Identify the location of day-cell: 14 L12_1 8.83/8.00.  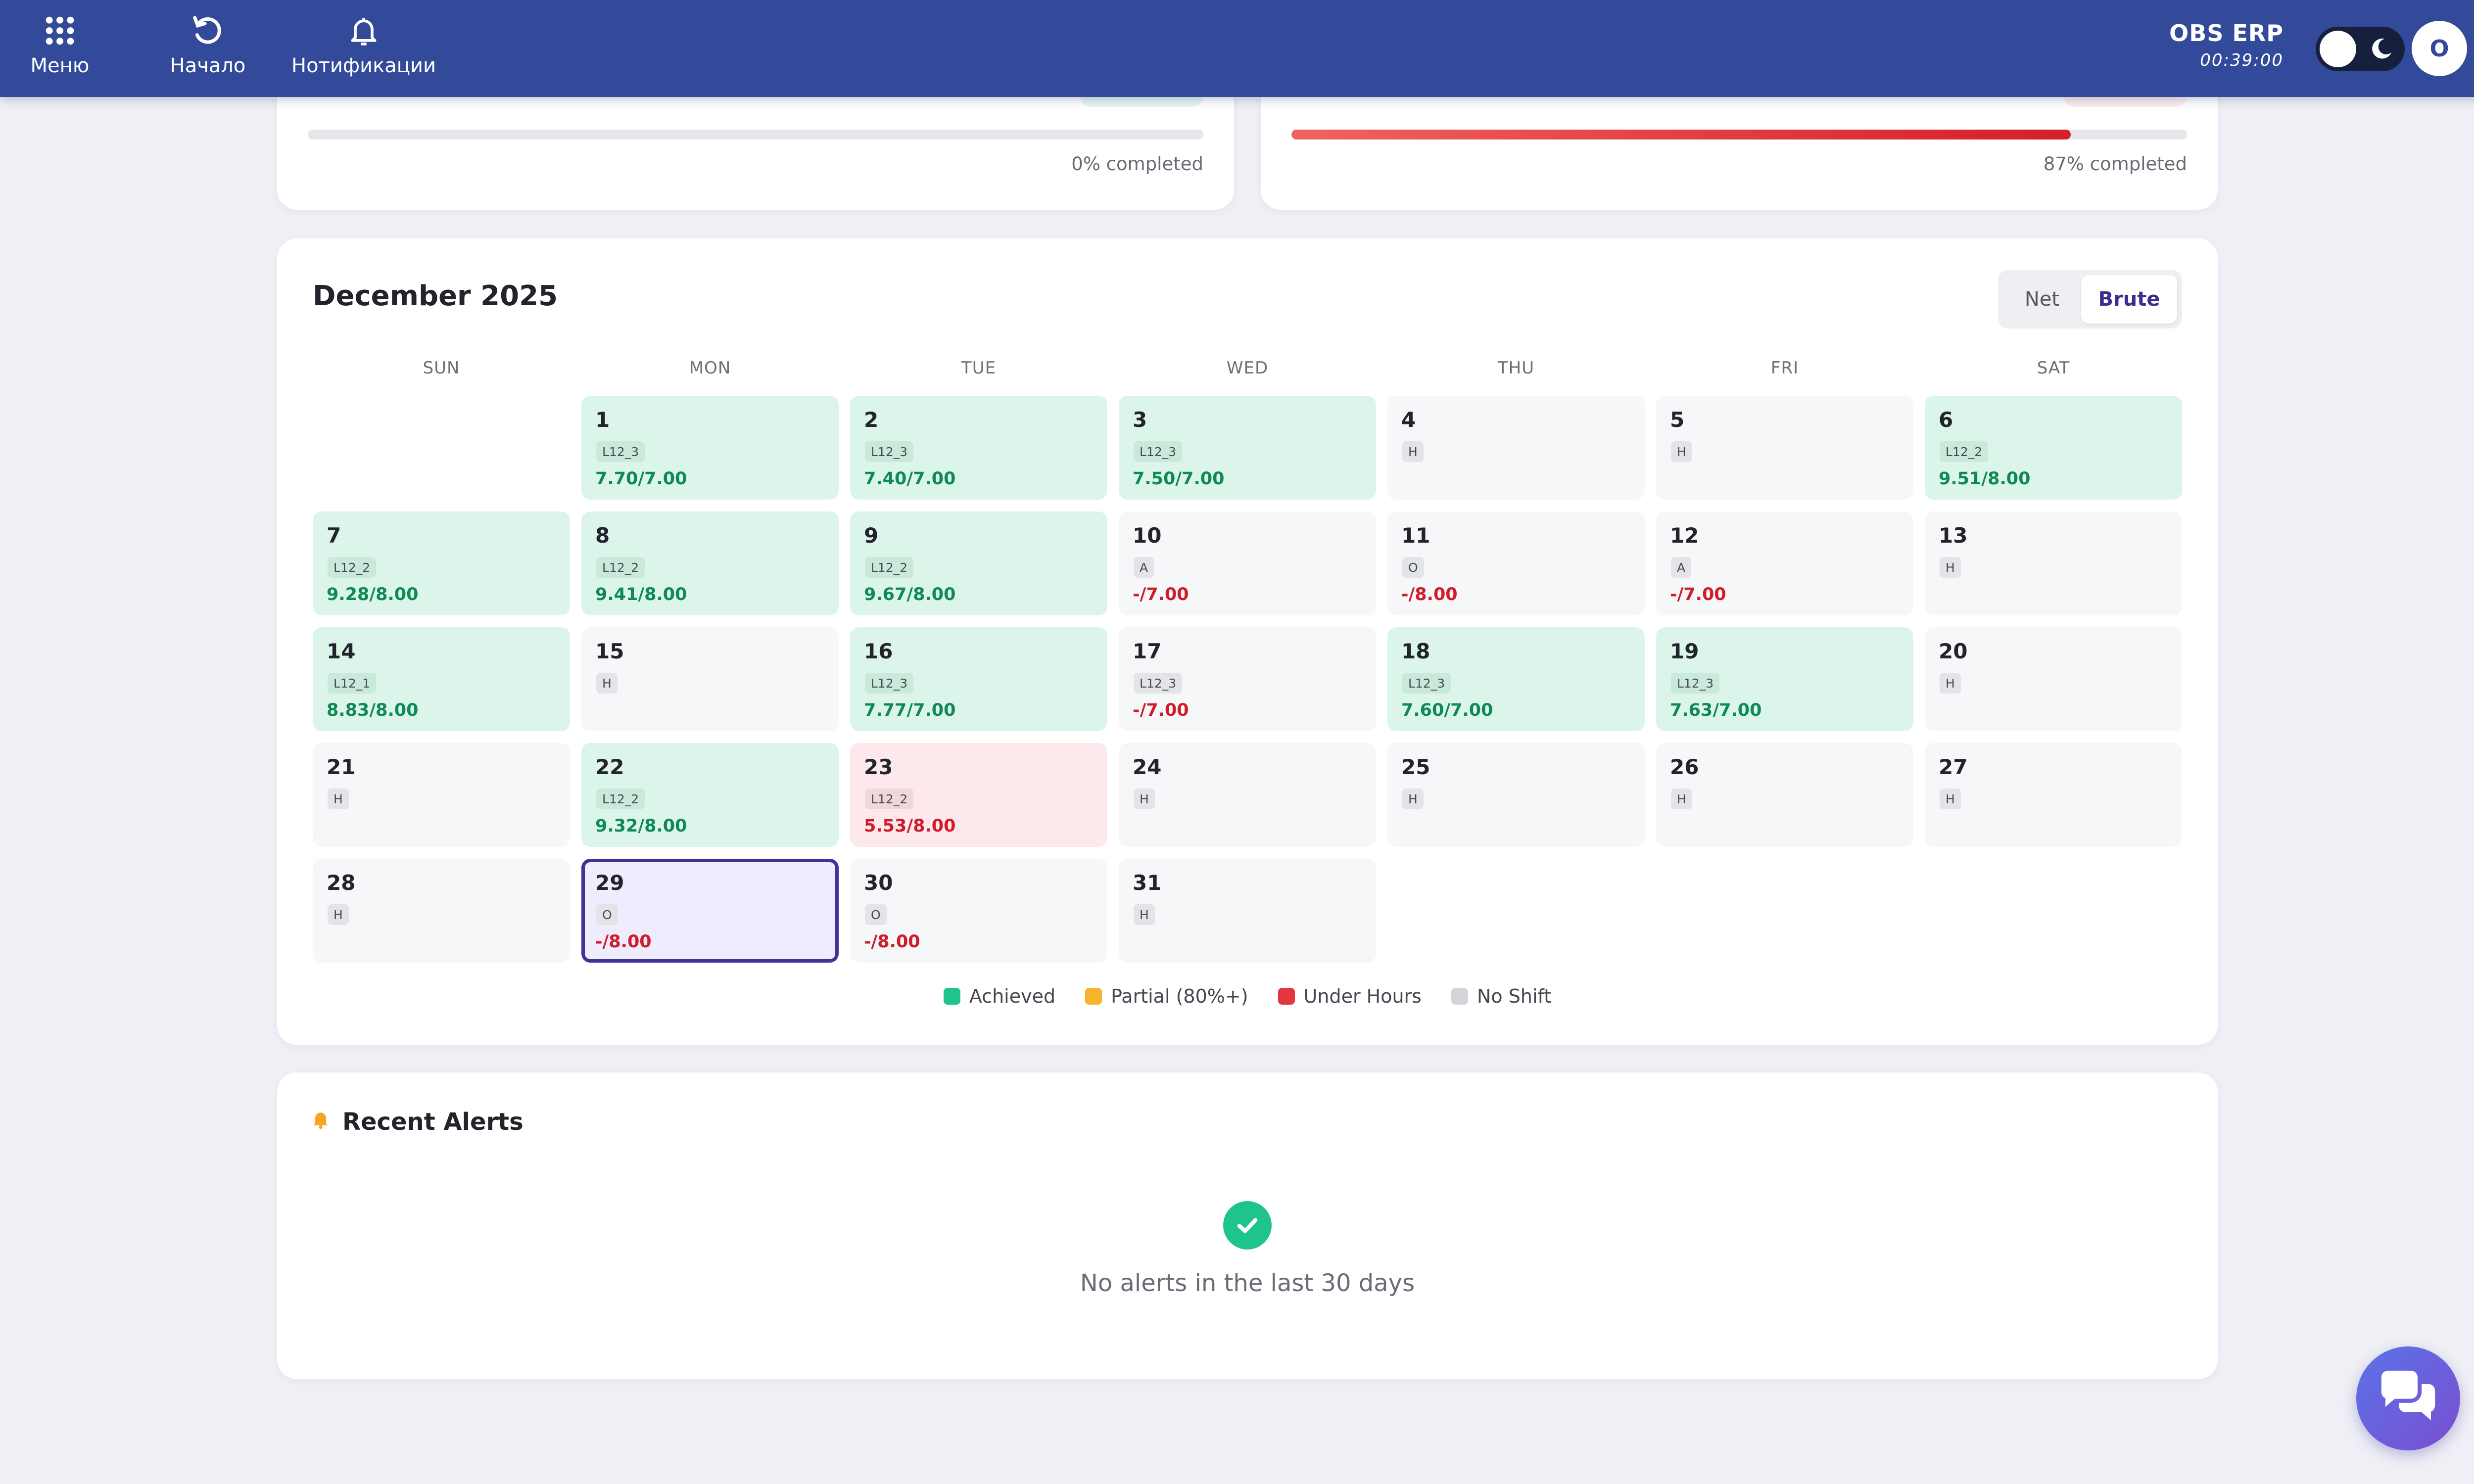
(442, 679).